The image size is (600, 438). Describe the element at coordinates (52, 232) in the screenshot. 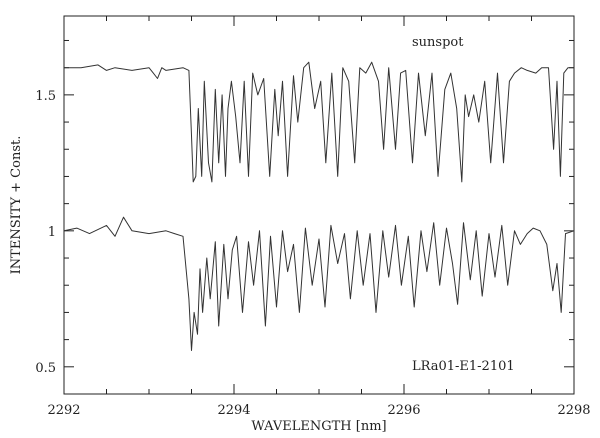

I see `y-tick-label: 1` at that location.